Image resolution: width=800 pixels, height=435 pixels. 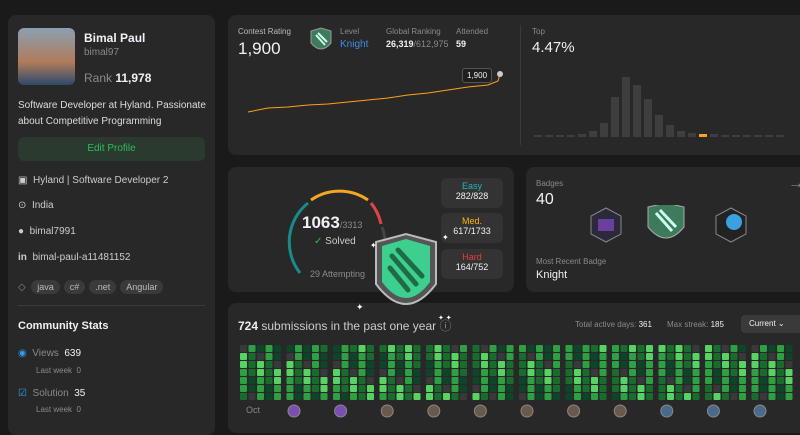 I want to click on active-value: 361, so click(x=645, y=324).